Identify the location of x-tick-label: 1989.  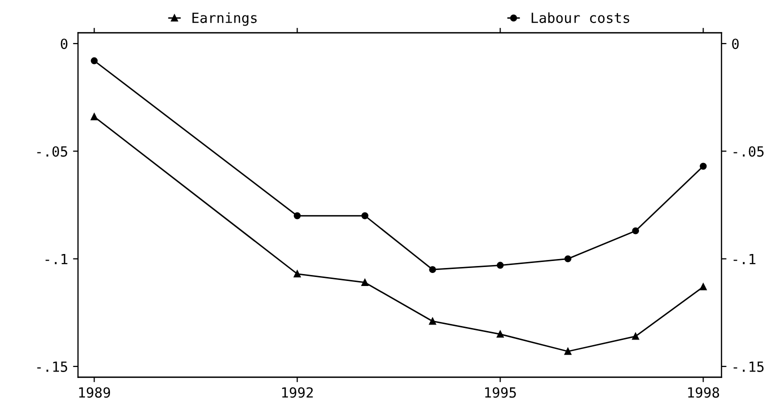
(94, 392).